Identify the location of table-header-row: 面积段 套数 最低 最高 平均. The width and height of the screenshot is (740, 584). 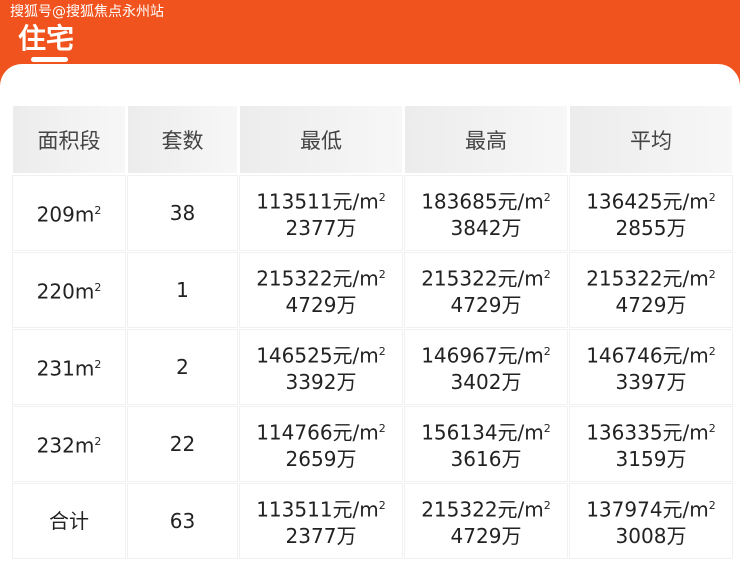
(372, 139).